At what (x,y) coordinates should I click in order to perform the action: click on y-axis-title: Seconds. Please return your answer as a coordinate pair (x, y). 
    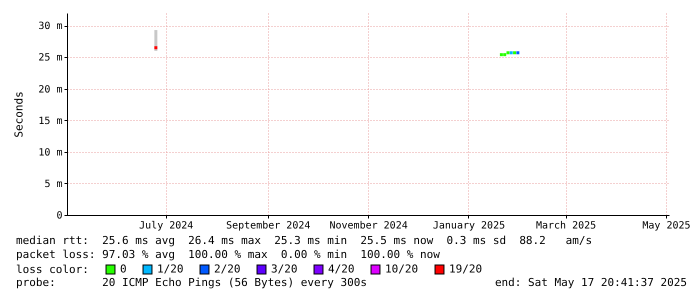
    Looking at the image, I should click on (19, 114).